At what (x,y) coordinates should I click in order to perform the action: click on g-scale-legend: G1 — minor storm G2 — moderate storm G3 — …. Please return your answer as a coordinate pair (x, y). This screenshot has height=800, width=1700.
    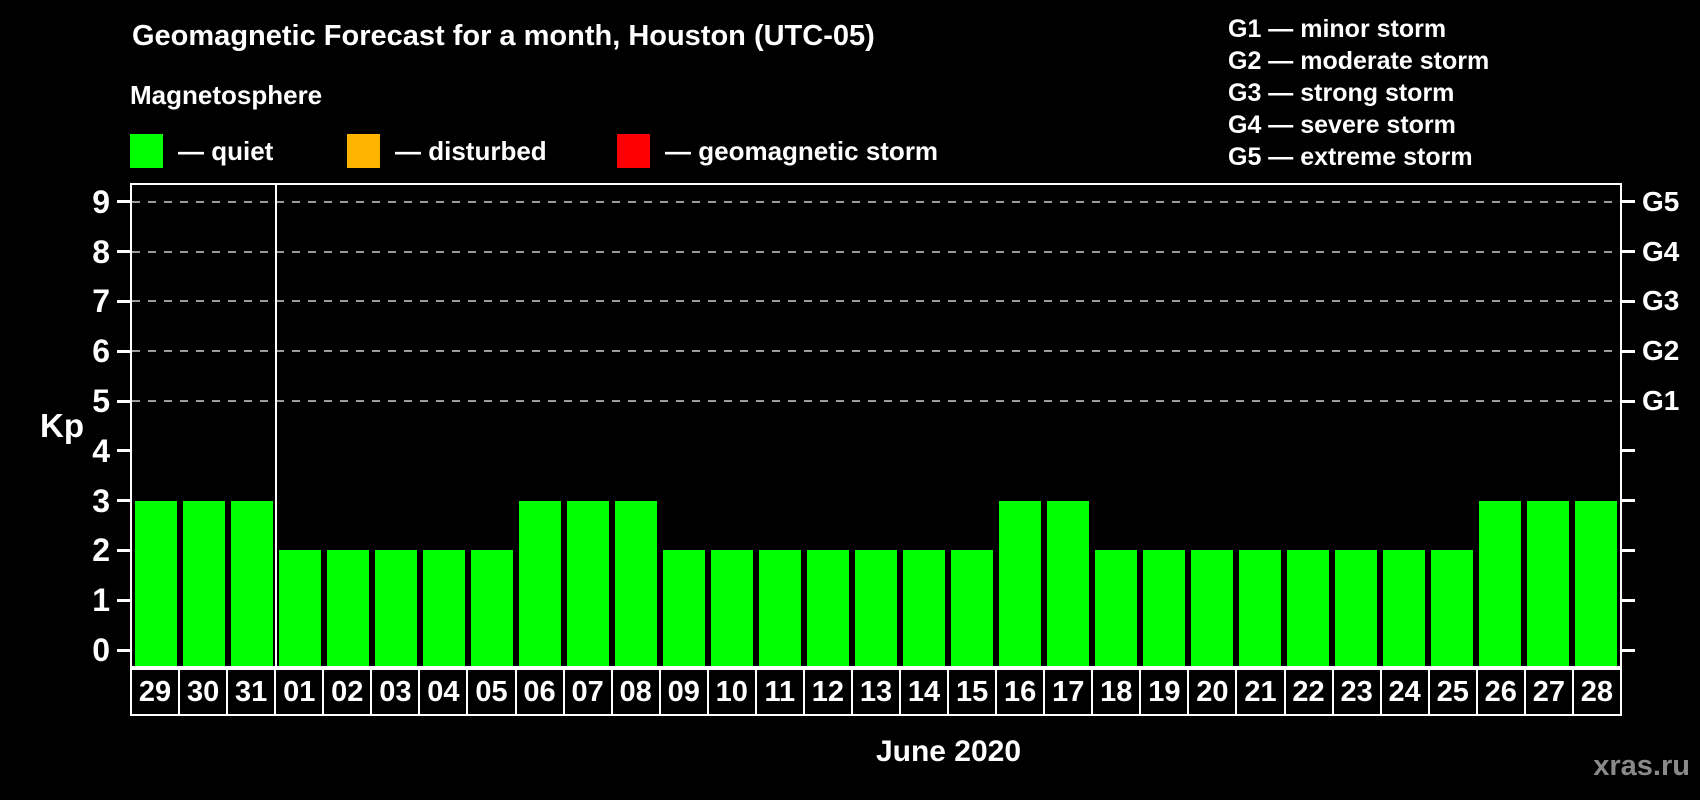
    Looking at the image, I should click on (1358, 93).